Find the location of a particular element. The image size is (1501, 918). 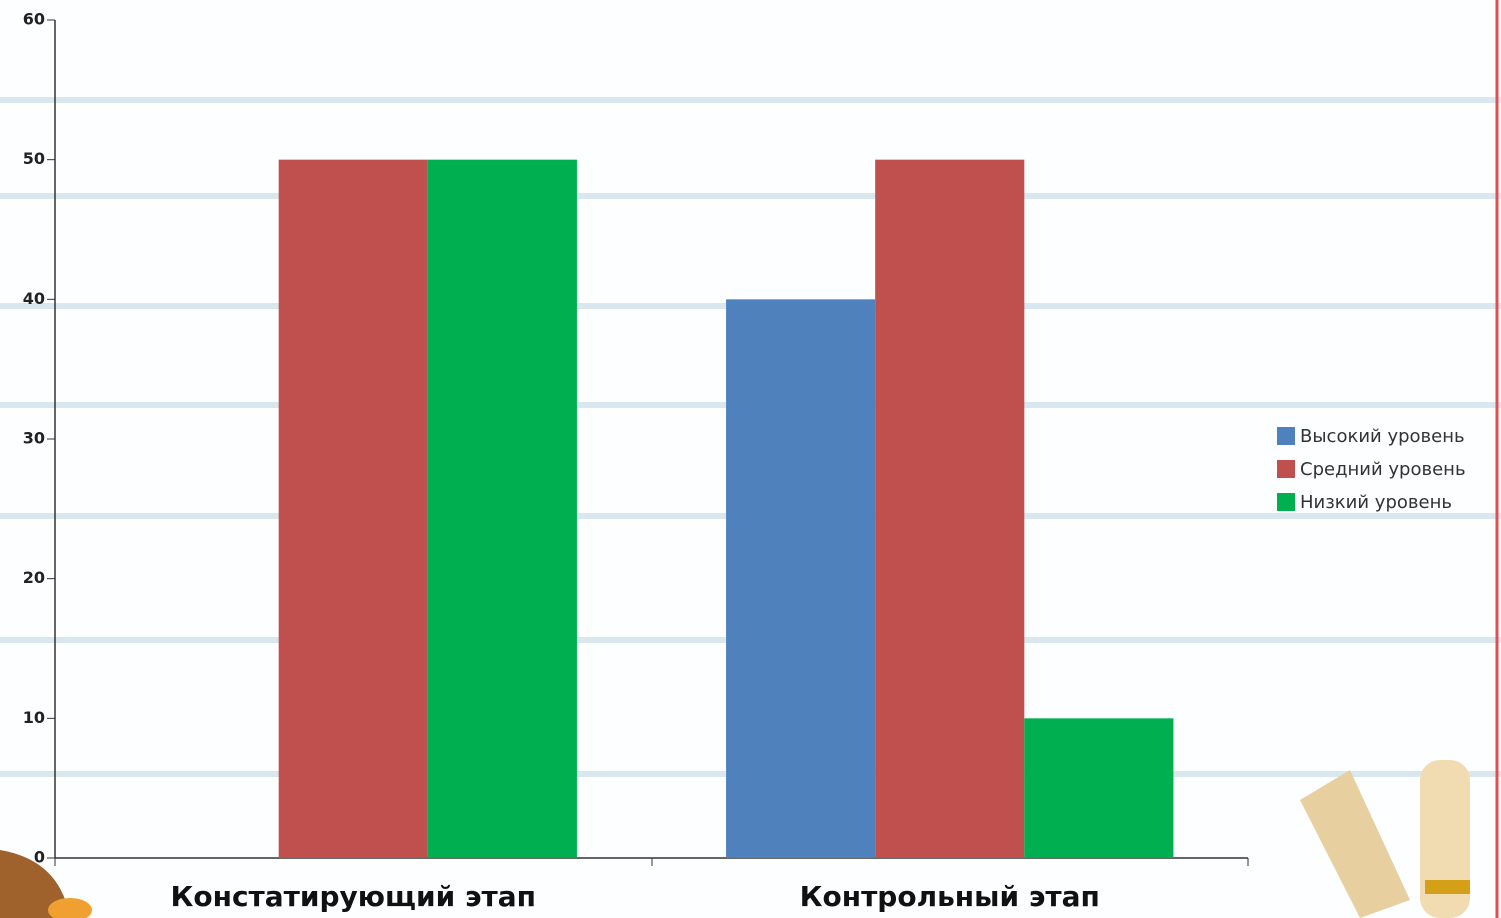

y-tick-label: 20 is located at coordinates (34, 577).